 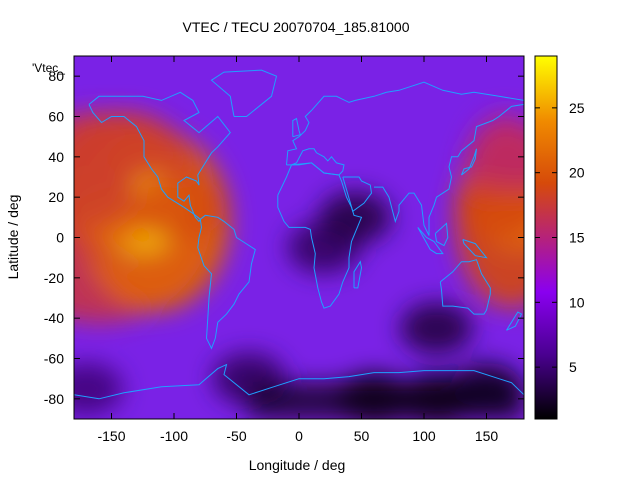 I want to click on x-tick-label: 0, so click(x=299, y=436).